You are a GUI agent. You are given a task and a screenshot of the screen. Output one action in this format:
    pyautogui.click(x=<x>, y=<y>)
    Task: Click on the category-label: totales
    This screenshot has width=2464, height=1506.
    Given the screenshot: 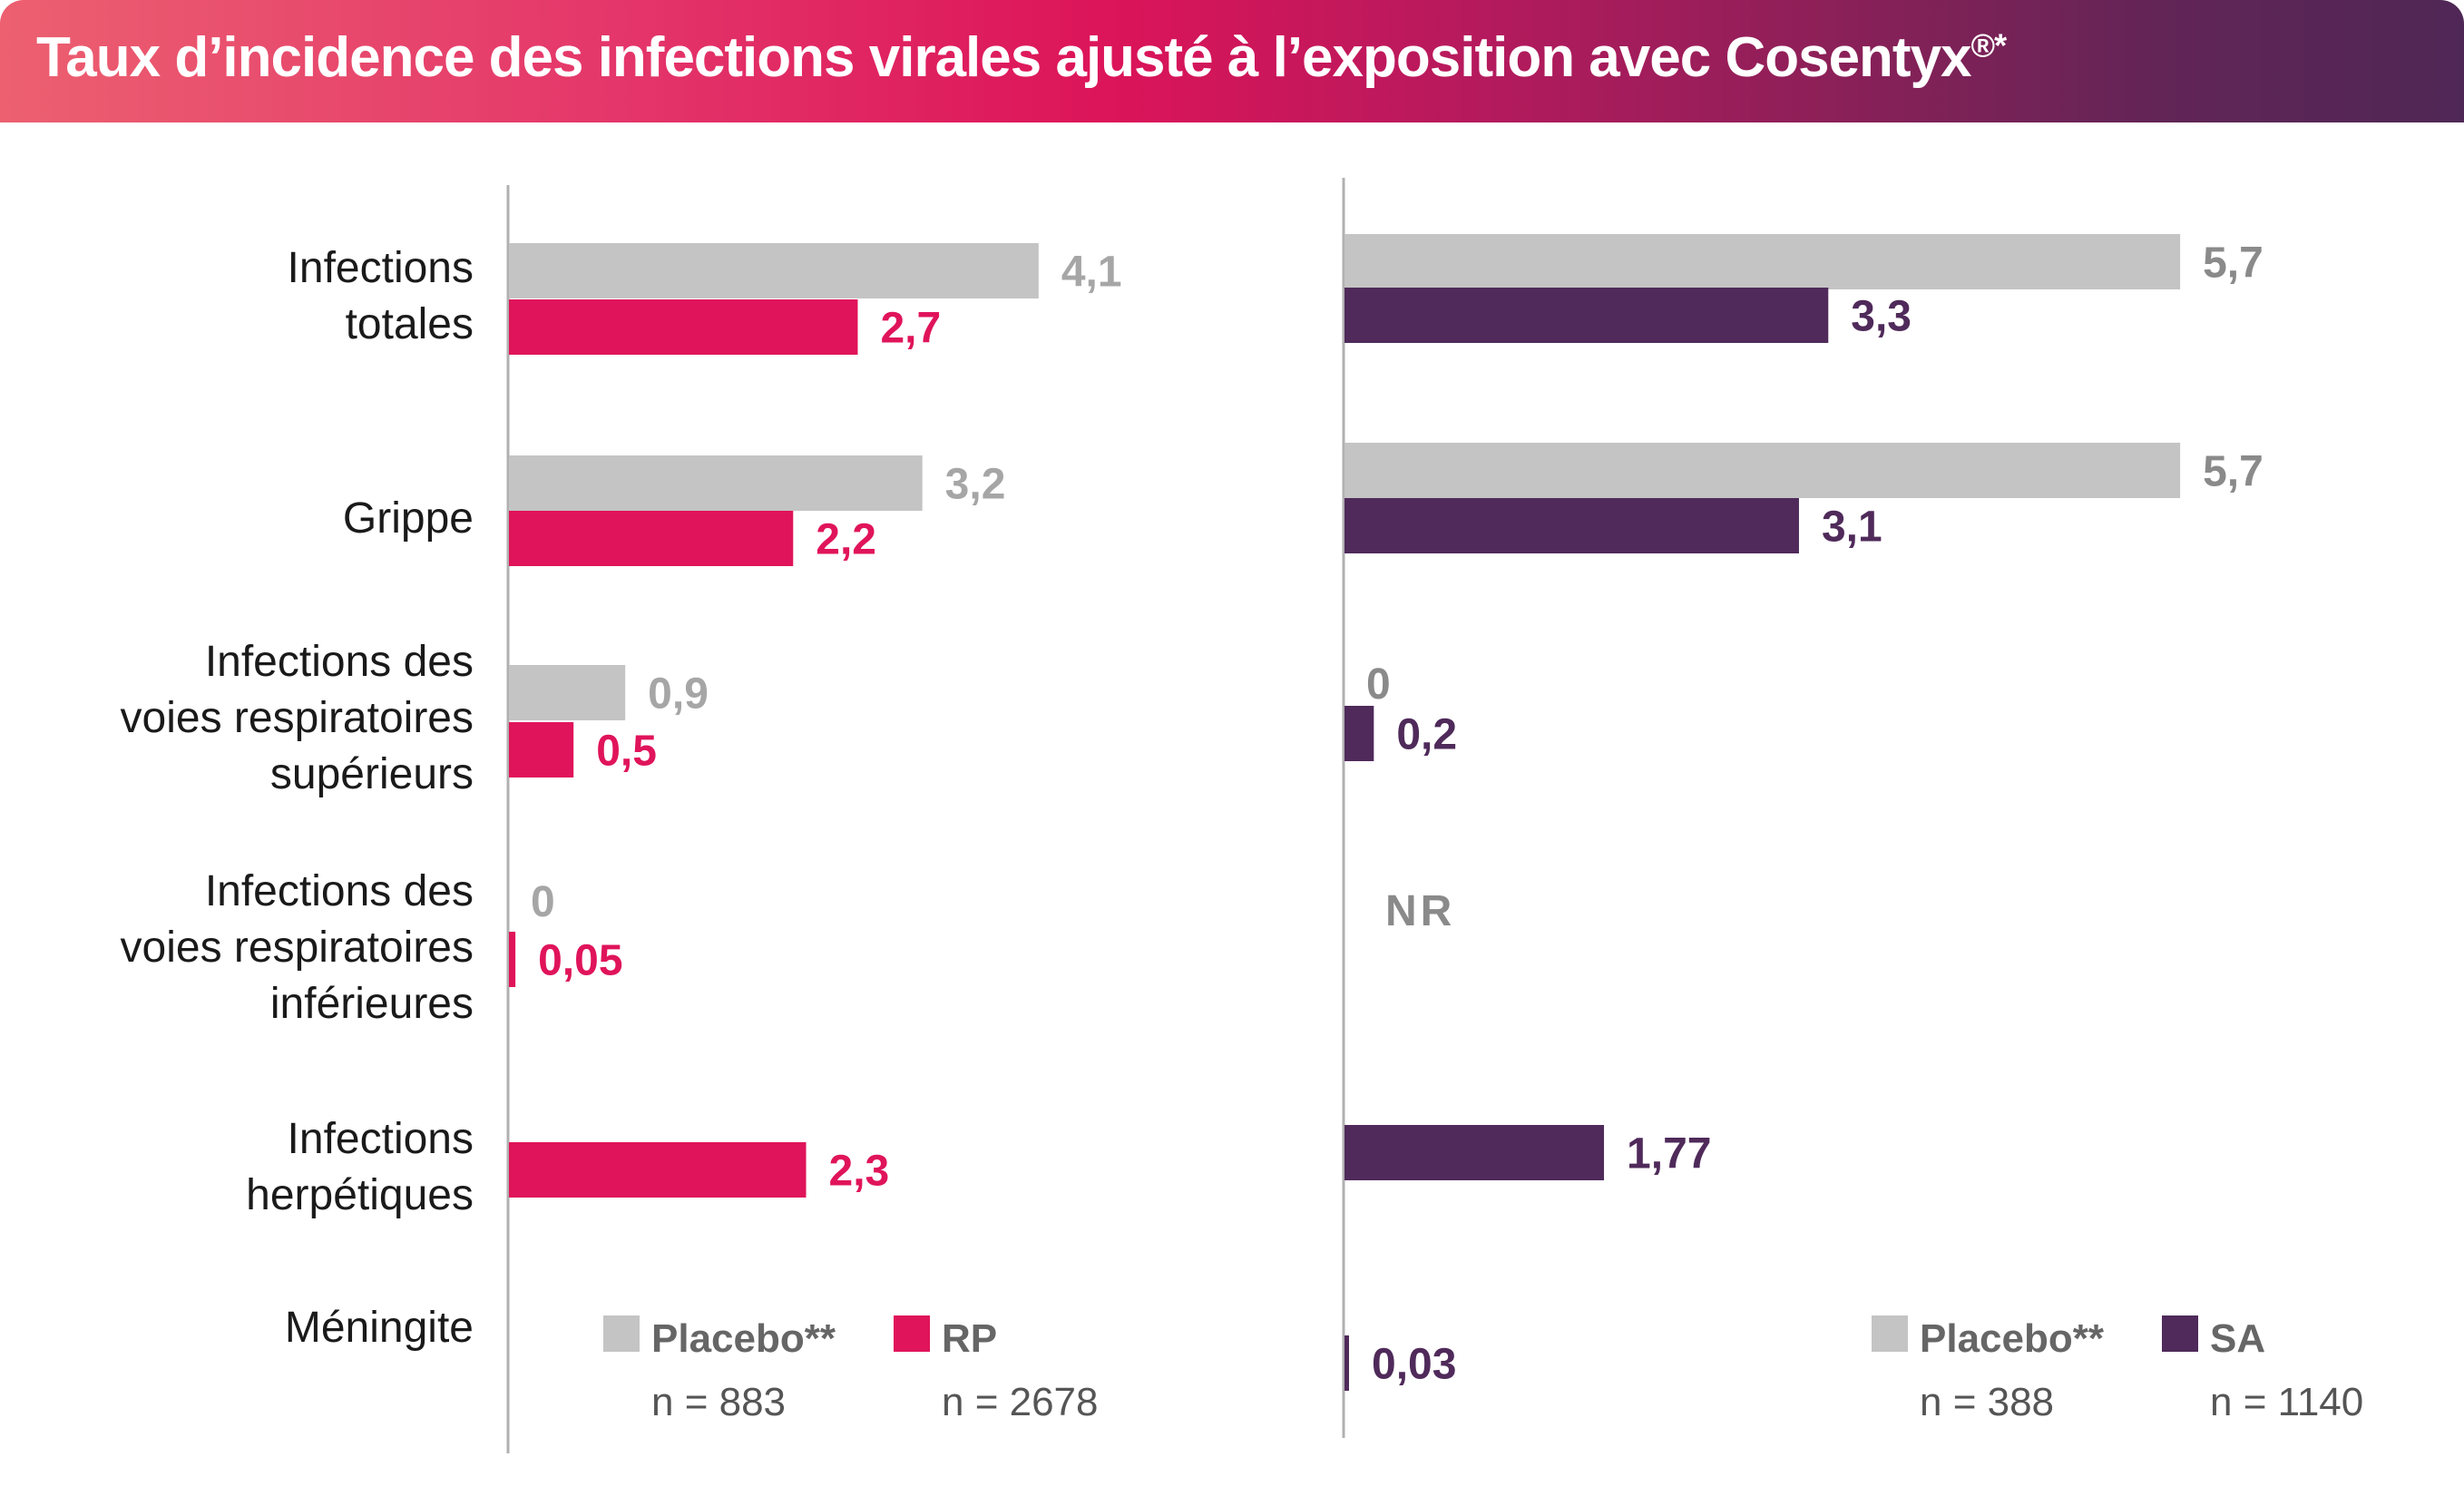 What is the action you would take?
    pyautogui.click(x=410, y=324)
    